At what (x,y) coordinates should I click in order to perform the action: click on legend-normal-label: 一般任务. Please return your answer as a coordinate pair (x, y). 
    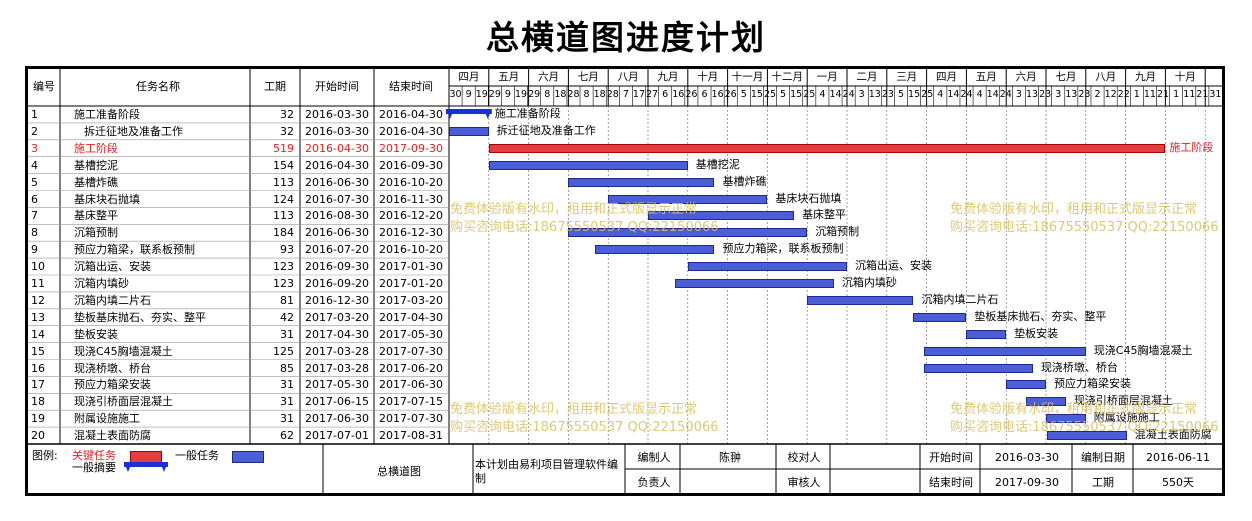
    Looking at the image, I should click on (197, 455).